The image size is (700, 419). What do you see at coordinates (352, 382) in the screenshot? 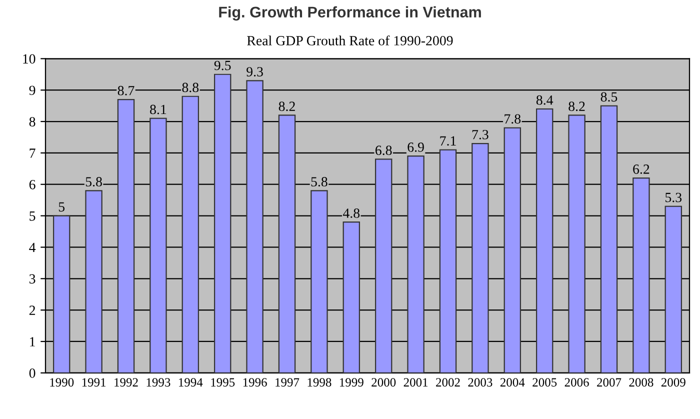
I see `x-tick-label: 1999` at bounding box center [352, 382].